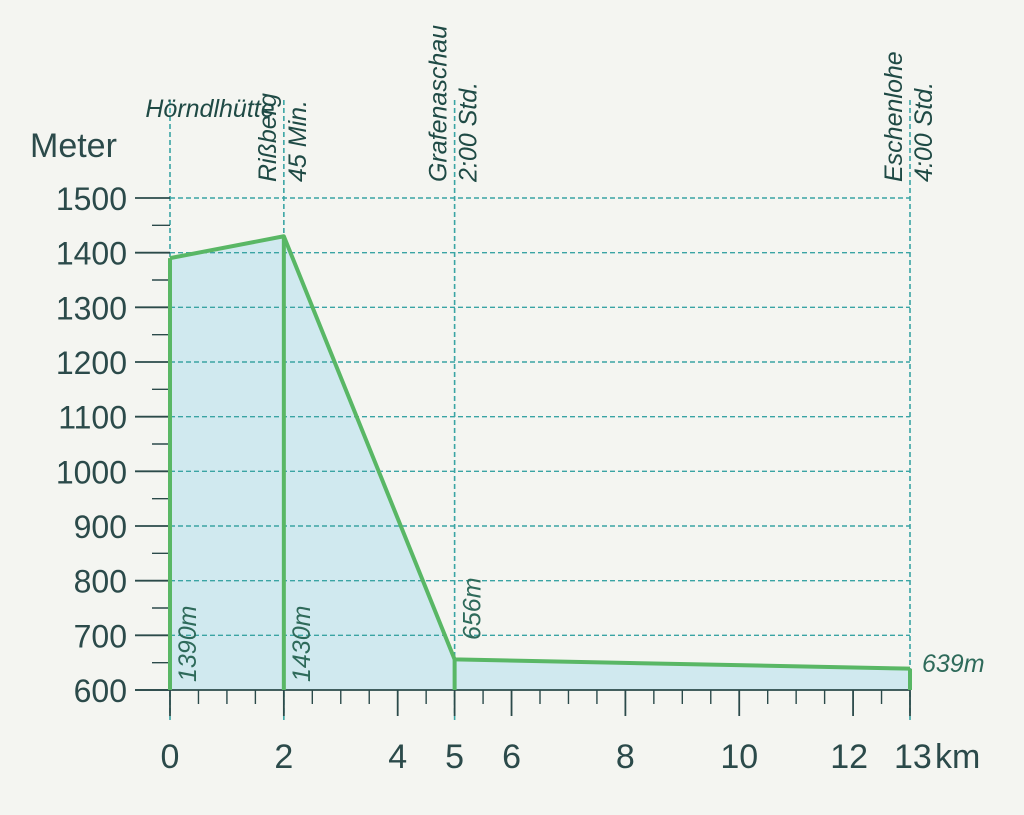 This screenshot has width=1024, height=815. Describe the element at coordinates (92, 418) in the screenshot. I see `y-tick-label: 1100` at that location.